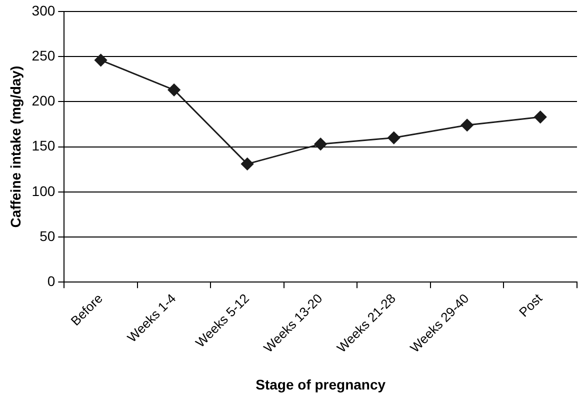  What do you see at coordinates (48, 236) in the screenshot?
I see `y-tick-label: 50` at bounding box center [48, 236].